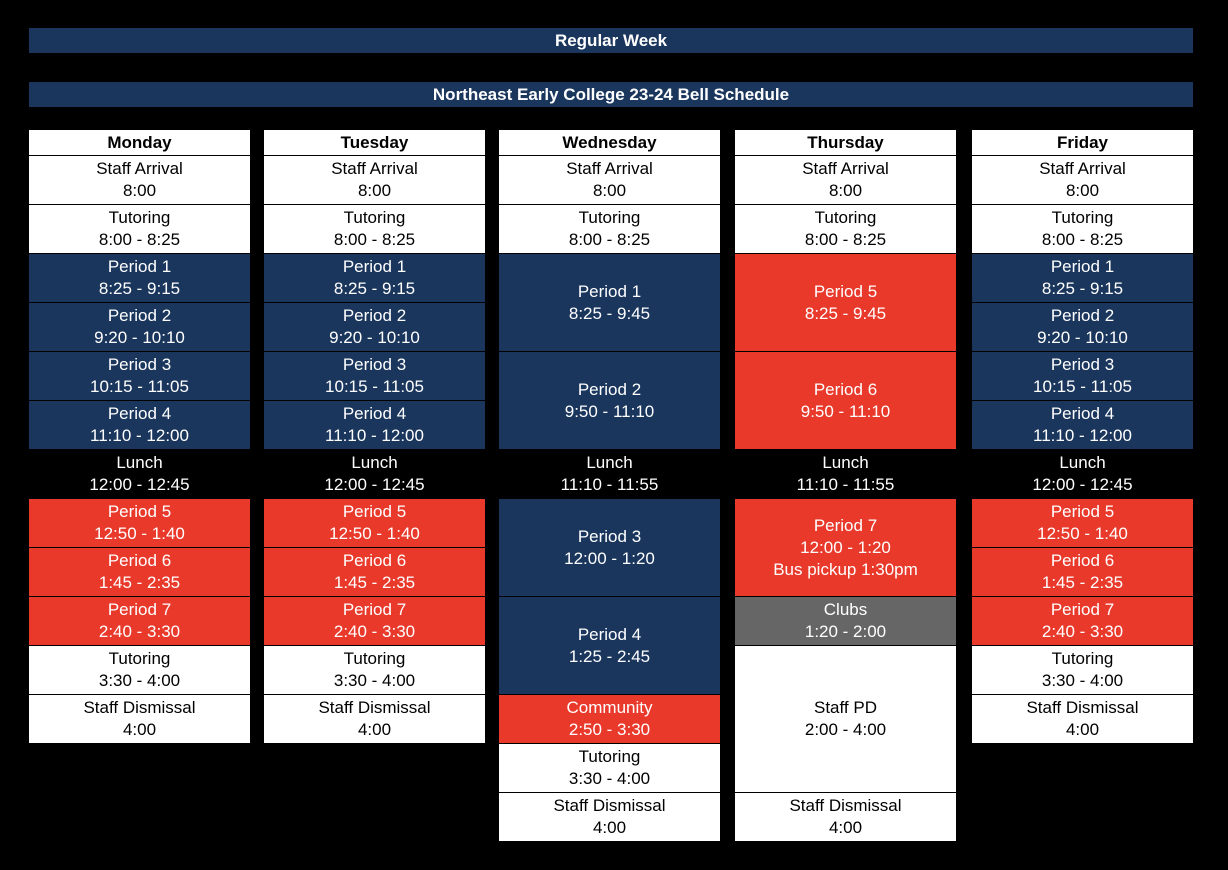 Image resolution: width=1228 pixels, height=870 pixels. What do you see at coordinates (609, 729) in the screenshot?
I see `block-time: 2:50 - 3:30` at bounding box center [609, 729].